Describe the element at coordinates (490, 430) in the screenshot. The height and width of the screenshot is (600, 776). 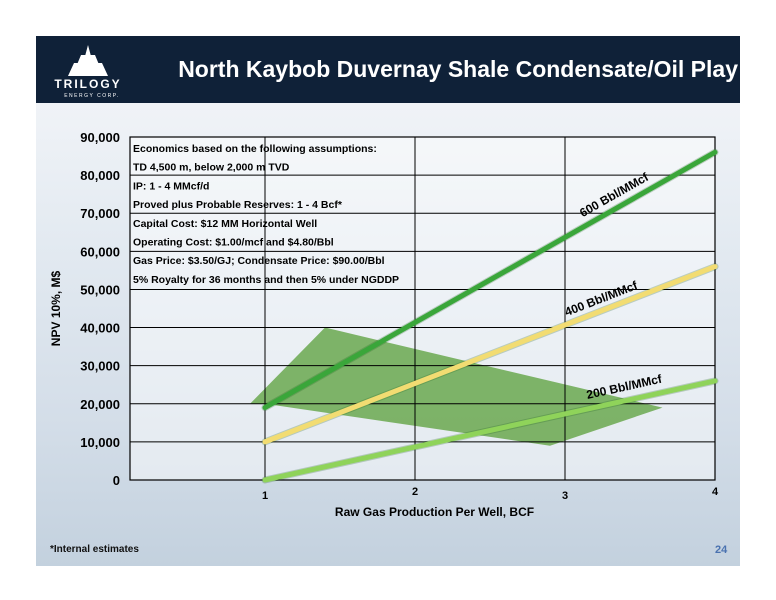
I see `series-line` at that location.